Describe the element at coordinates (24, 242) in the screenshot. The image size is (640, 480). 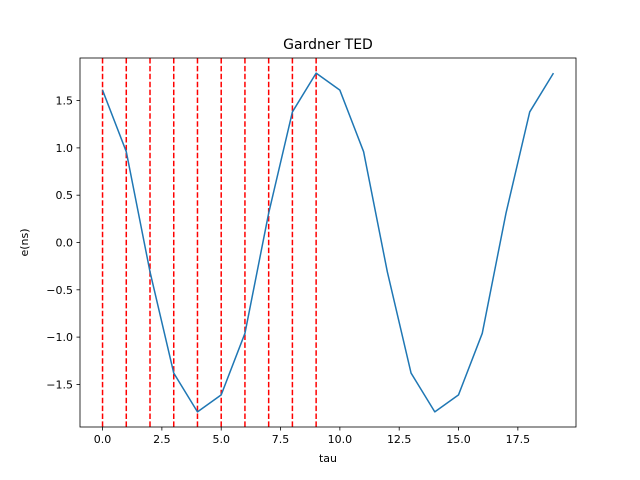
I see `y-axis-label: e(ns)` at that location.